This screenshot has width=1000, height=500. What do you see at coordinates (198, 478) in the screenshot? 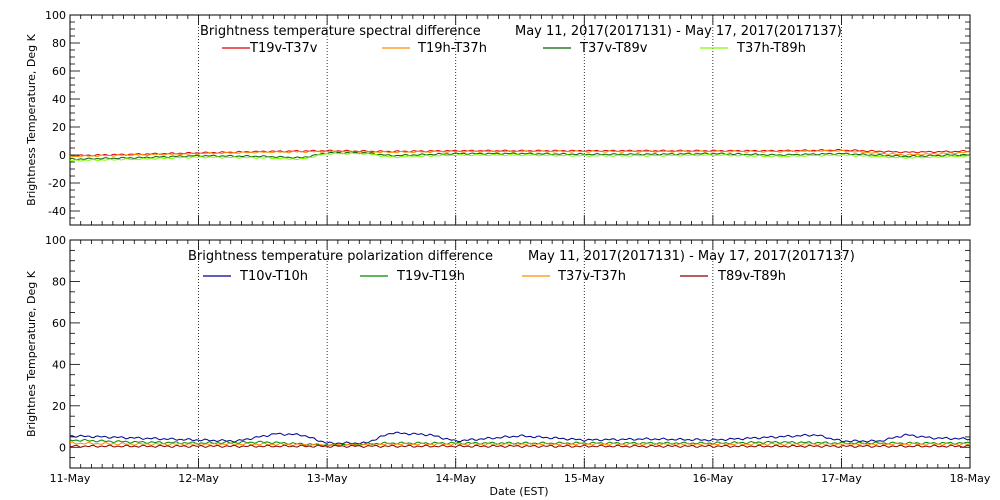
I see `x-tick-label: 12-May` at bounding box center [198, 478].